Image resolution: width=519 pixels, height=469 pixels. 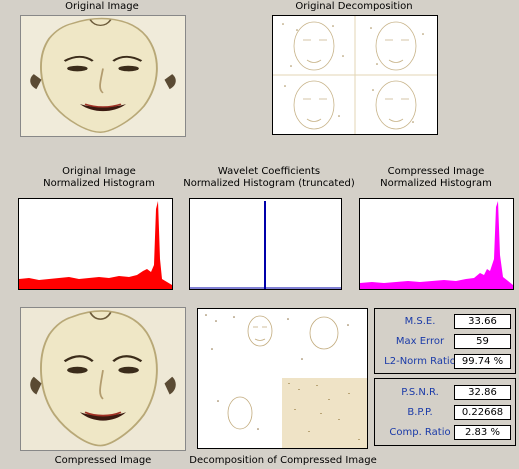 I want to click on stat-row-comp-ratio: Comp. Ratio 2.83 %, so click(x=445, y=433).